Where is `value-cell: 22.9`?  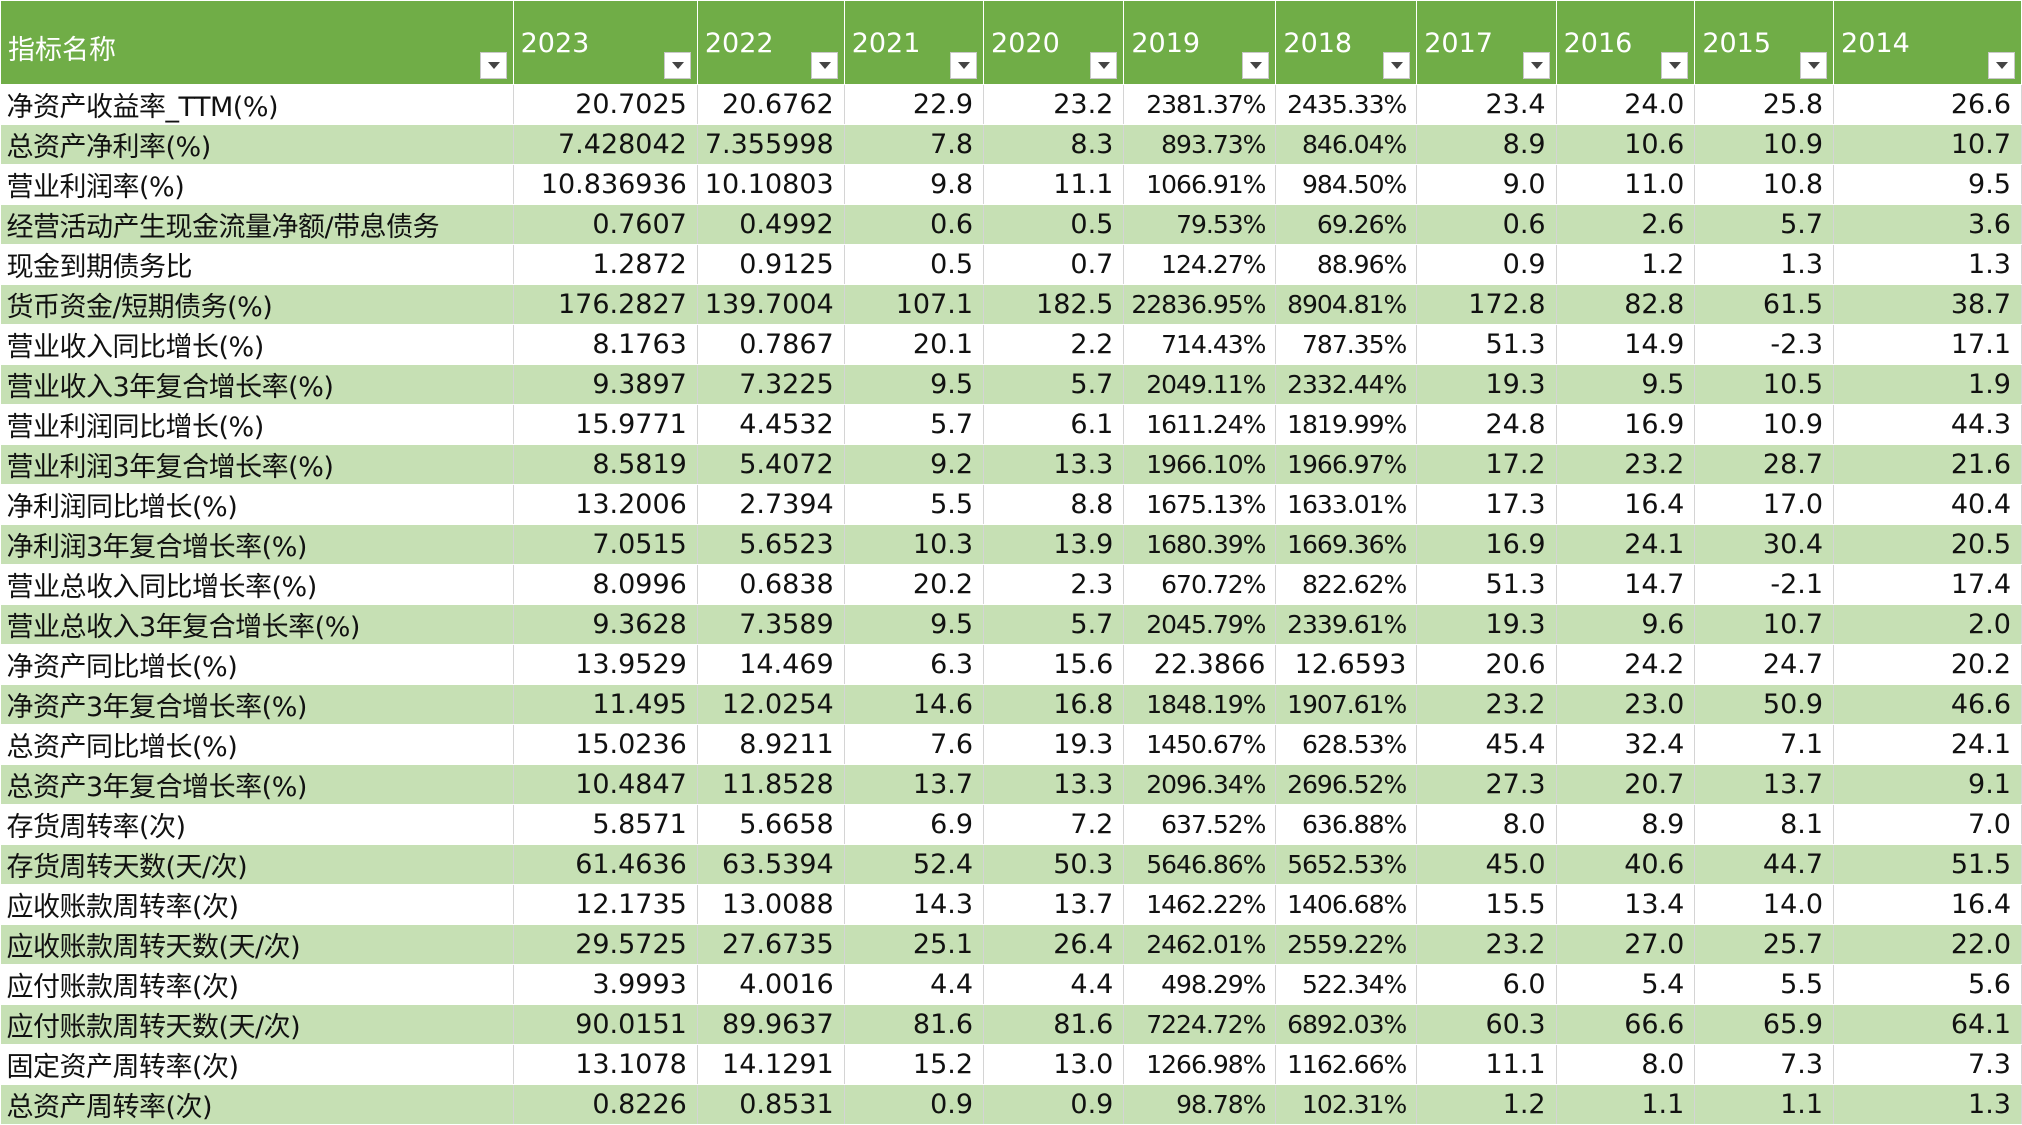 value-cell: 22.9 is located at coordinates (914, 104).